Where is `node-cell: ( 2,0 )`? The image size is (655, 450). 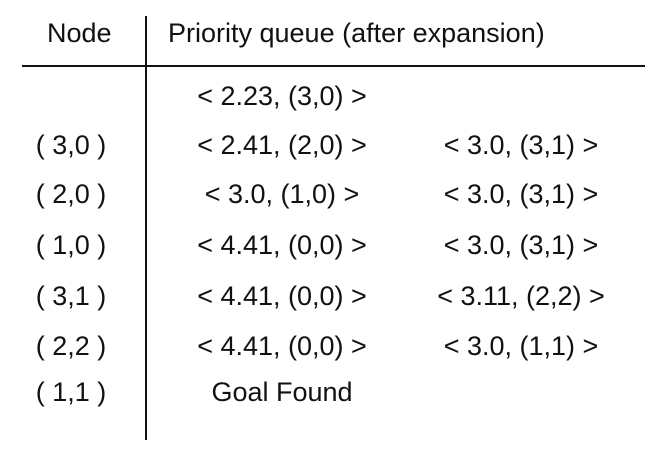 node-cell: ( 2,0 ) is located at coordinates (71, 194).